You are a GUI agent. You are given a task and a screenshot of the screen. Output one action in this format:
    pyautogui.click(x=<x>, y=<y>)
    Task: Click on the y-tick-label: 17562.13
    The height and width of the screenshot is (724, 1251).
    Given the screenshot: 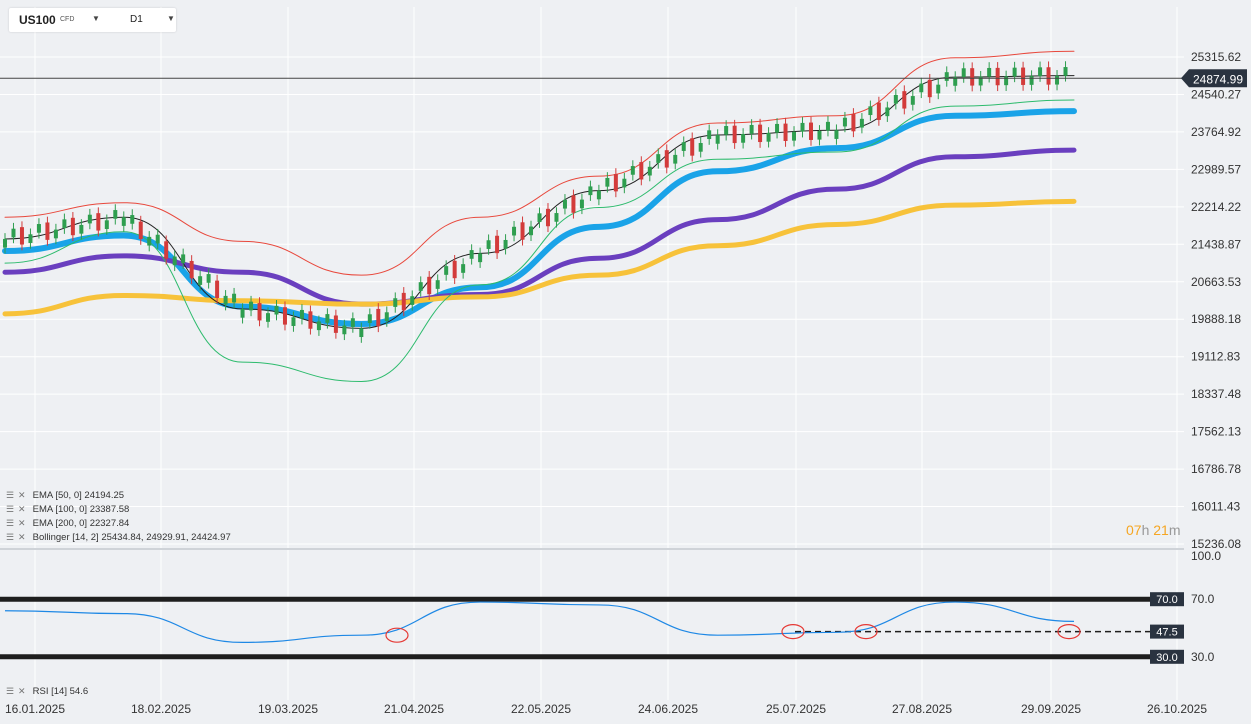 What is the action you would take?
    pyautogui.click(x=1216, y=432)
    